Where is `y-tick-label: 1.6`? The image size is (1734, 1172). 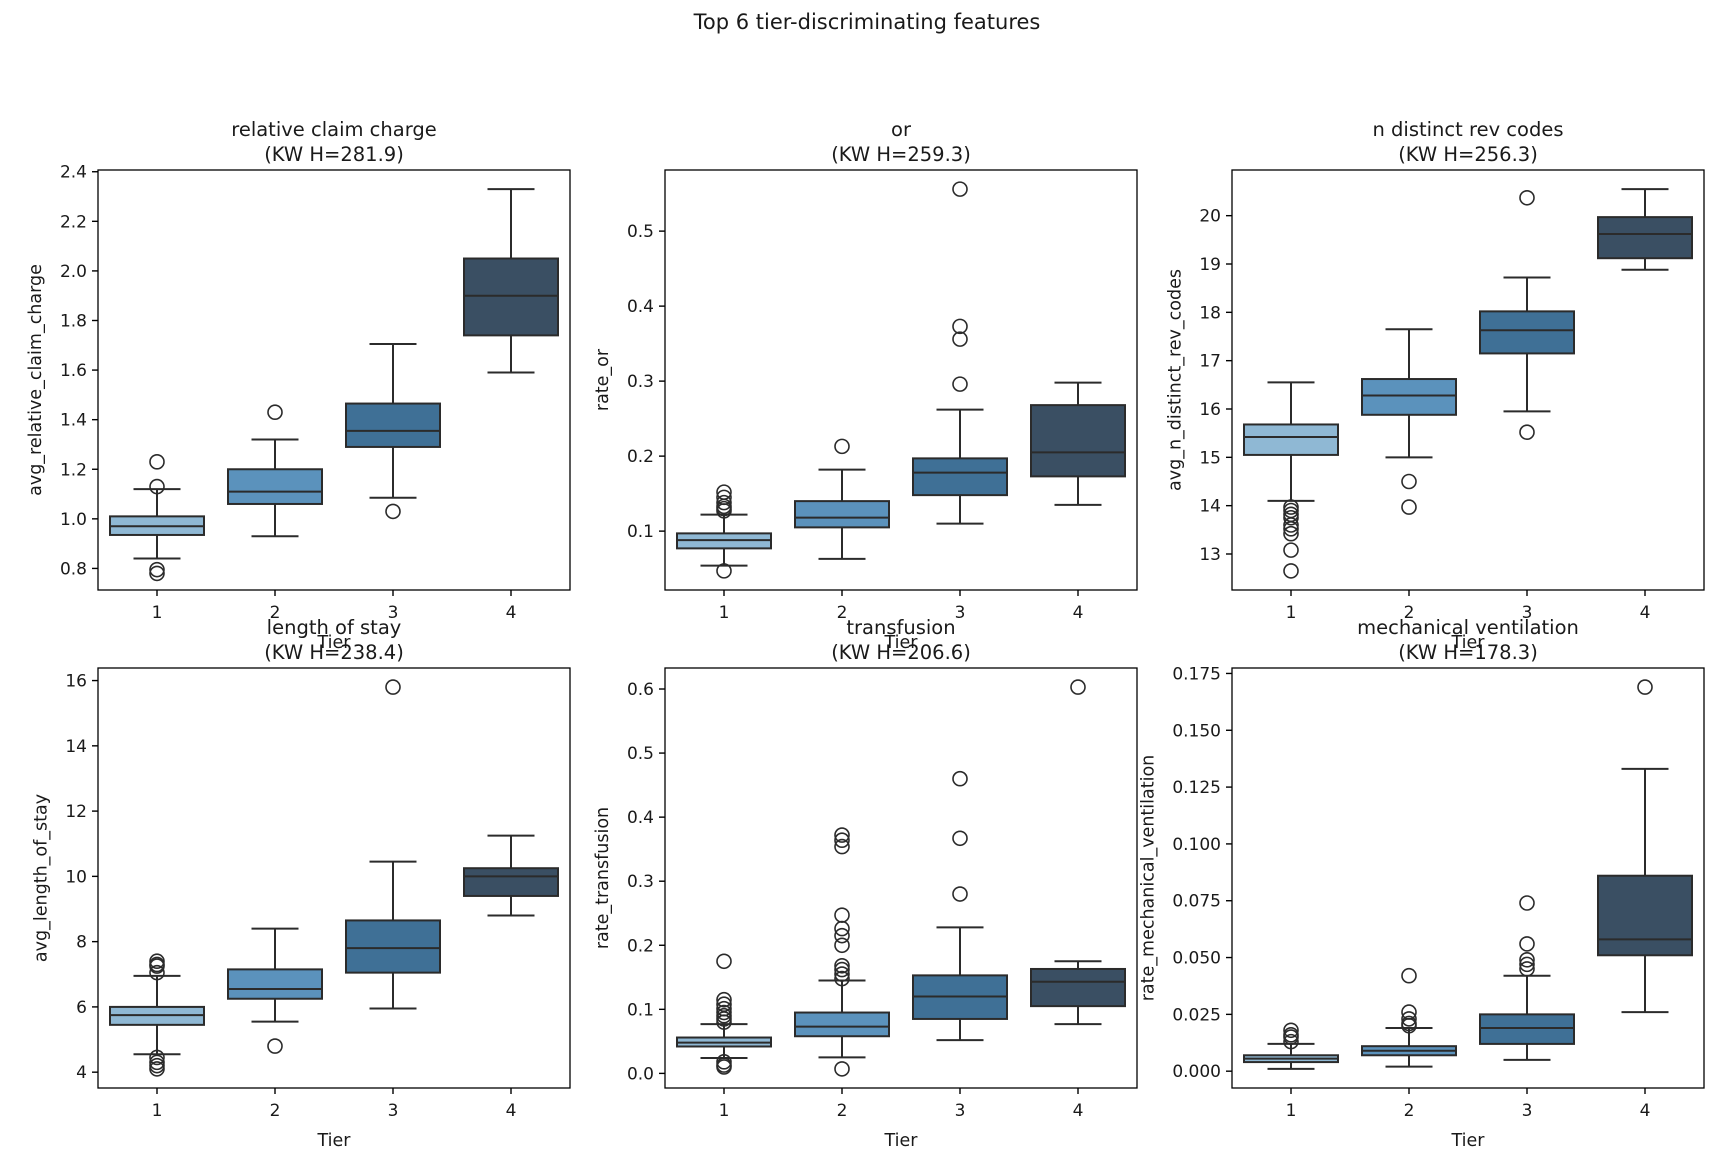 y-tick-label: 1.6 is located at coordinates (73, 371).